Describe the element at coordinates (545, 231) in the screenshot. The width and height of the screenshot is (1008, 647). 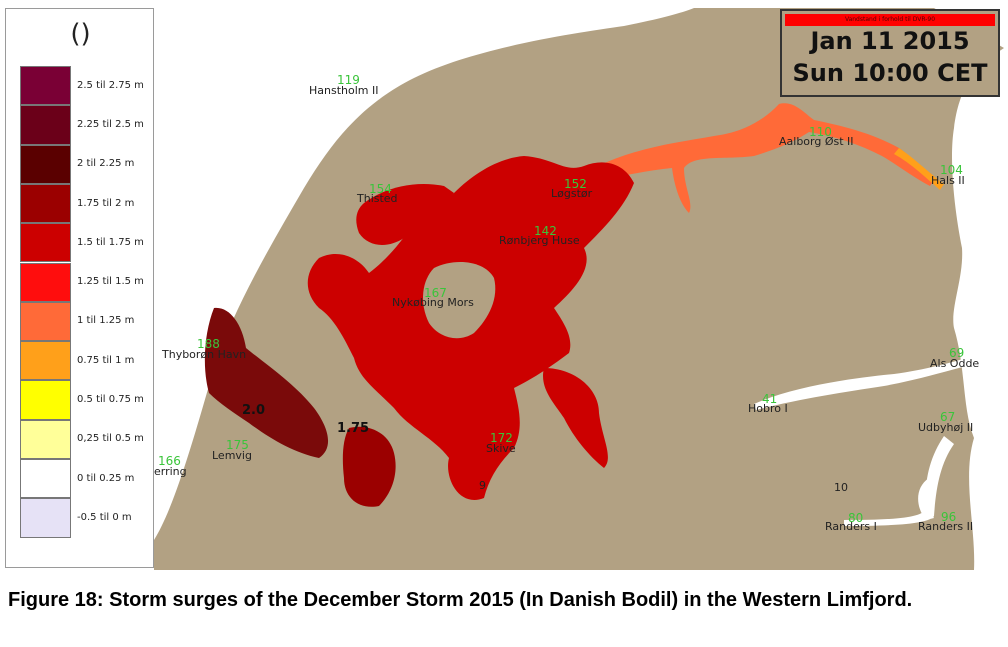
I see `station-rands: 142` at that location.